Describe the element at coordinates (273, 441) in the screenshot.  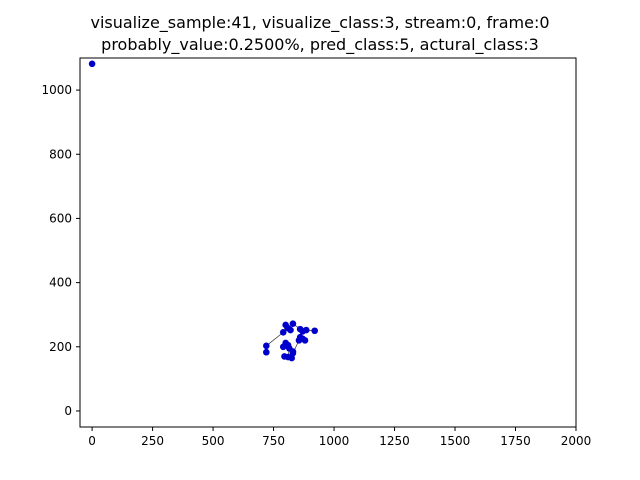
I see `x-tick-label: 750` at that location.